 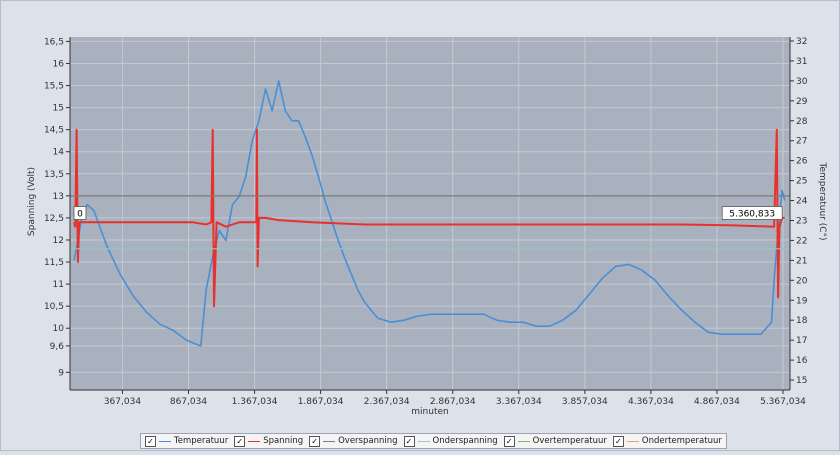 What do you see at coordinates (58, 241) in the screenshot?
I see `y-left-tick-label: 12` at bounding box center [58, 241].